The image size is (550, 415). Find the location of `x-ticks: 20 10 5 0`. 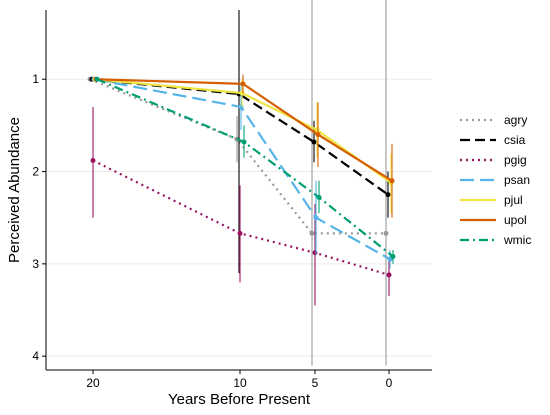

x-ticks: 20 10 5 0 is located at coordinates (239, 380).